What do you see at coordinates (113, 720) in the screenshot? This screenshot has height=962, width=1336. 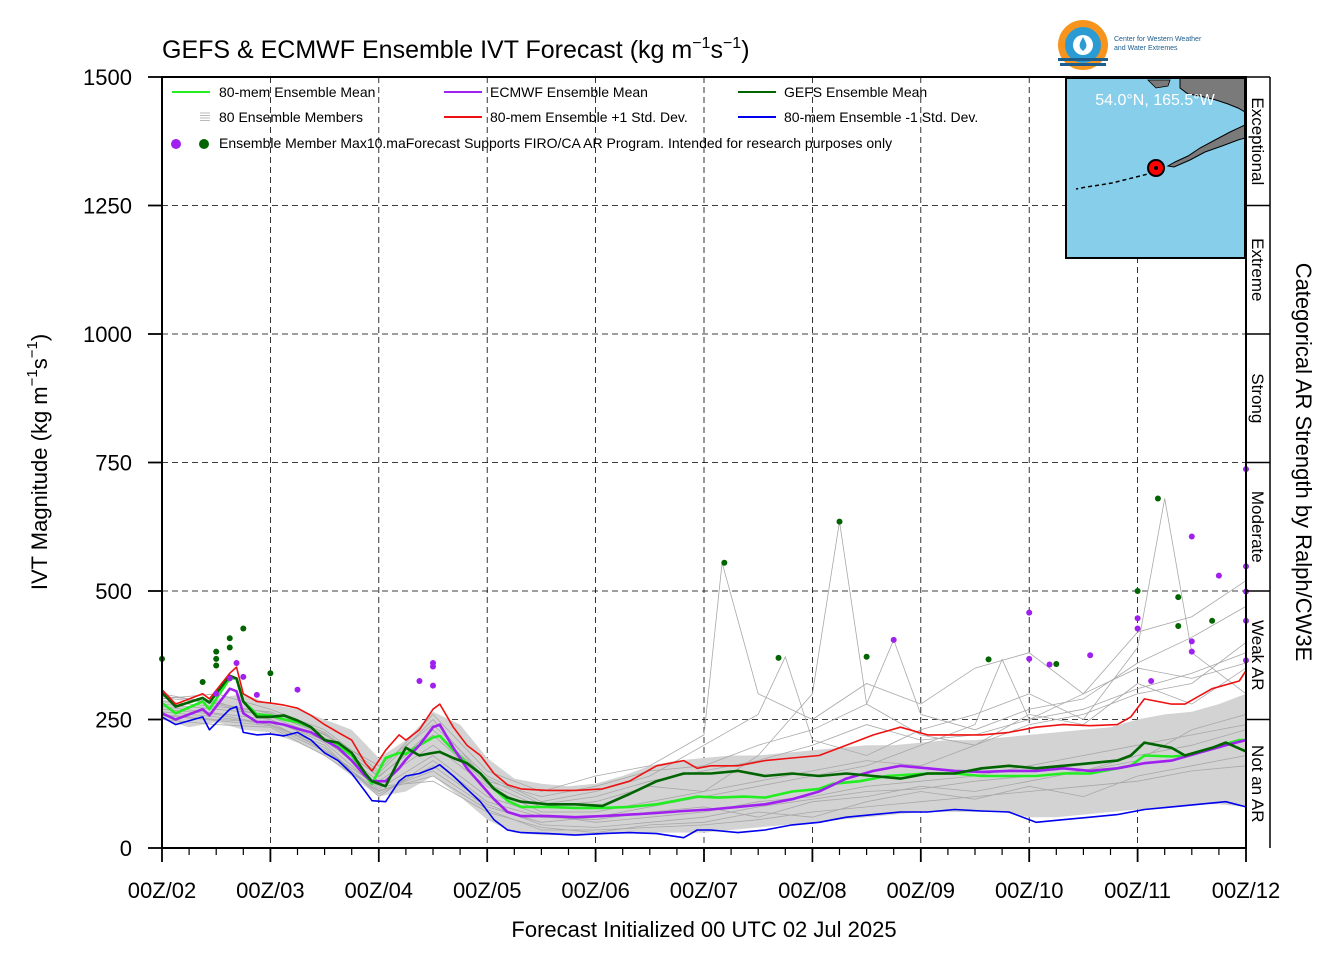 I see `y-tick-label: 250` at bounding box center [113, 720].